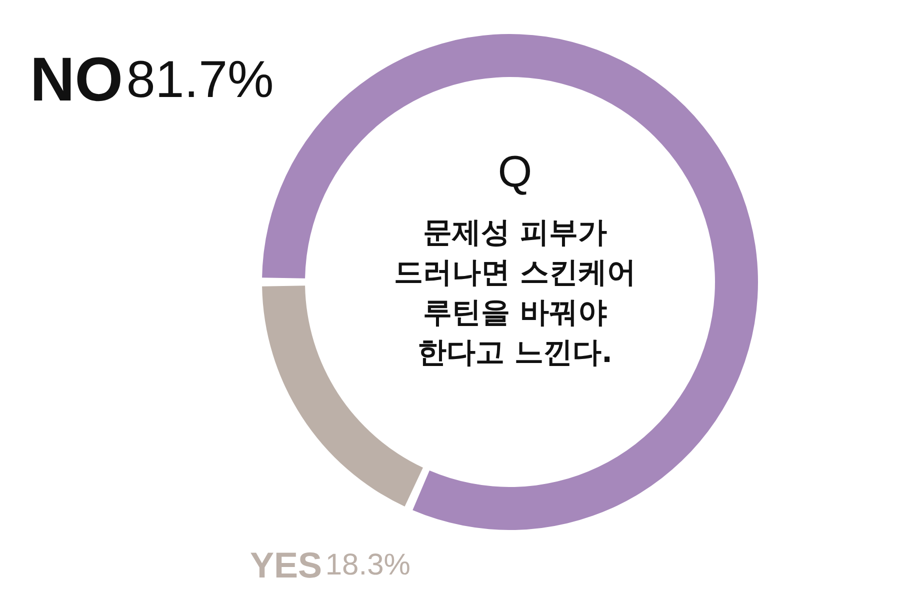  What do you see at coordinates (200, 80) in the screenshot?
I see `data-label: 81.7%` at bounding box center [200, 80].